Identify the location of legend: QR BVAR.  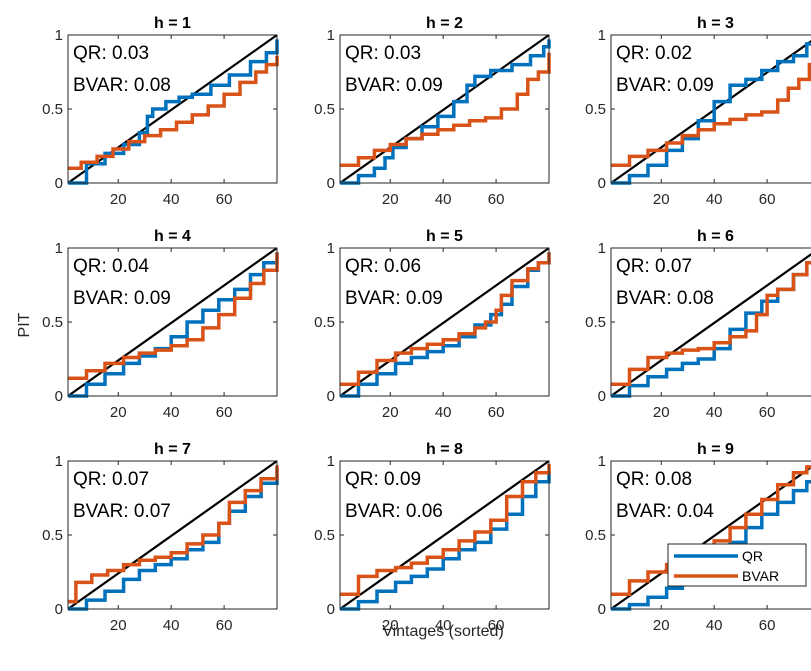
(737, 565).